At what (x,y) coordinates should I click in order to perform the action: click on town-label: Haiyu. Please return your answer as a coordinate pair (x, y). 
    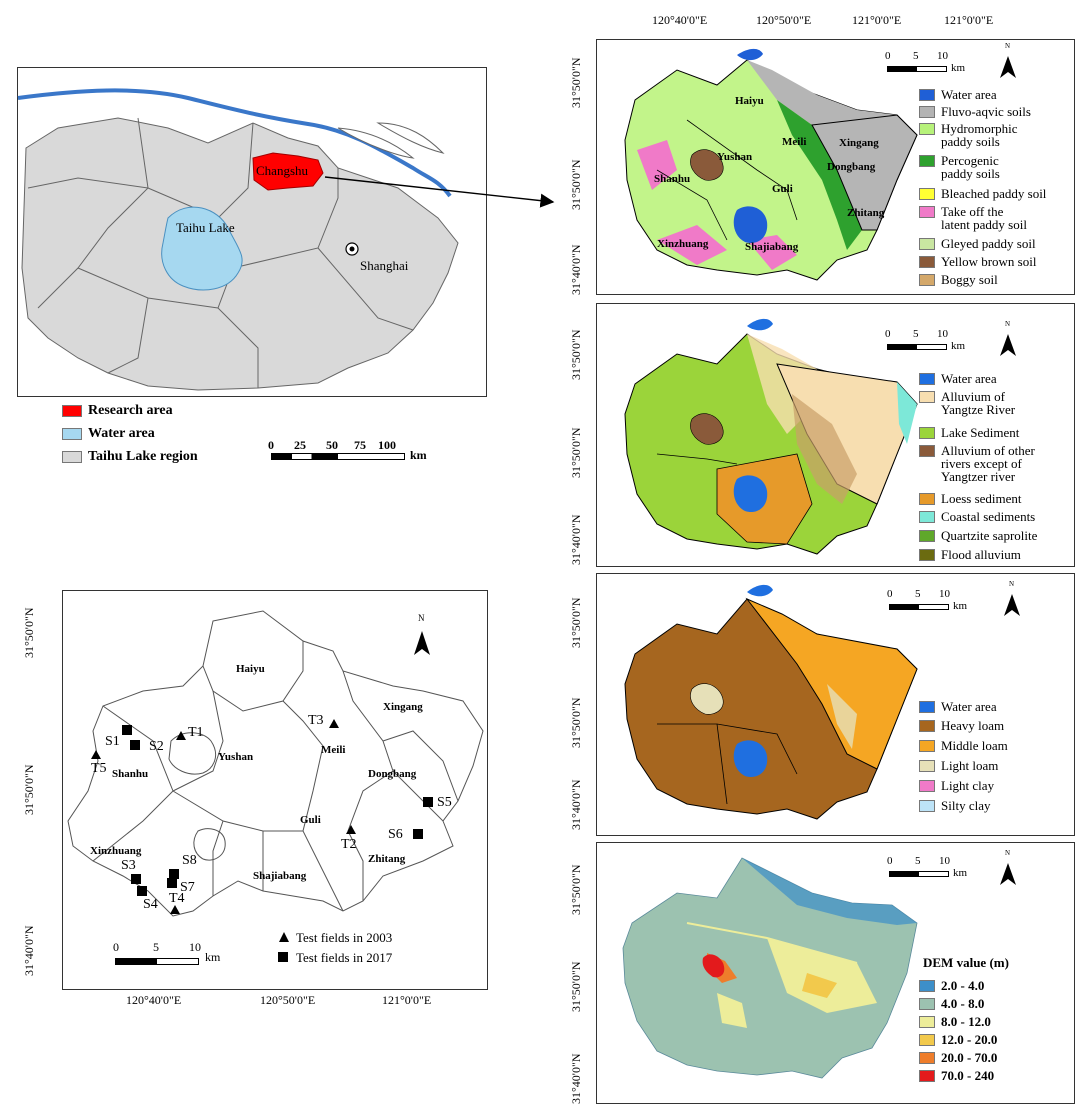
    Looking at the image, I should click on (250, 669).